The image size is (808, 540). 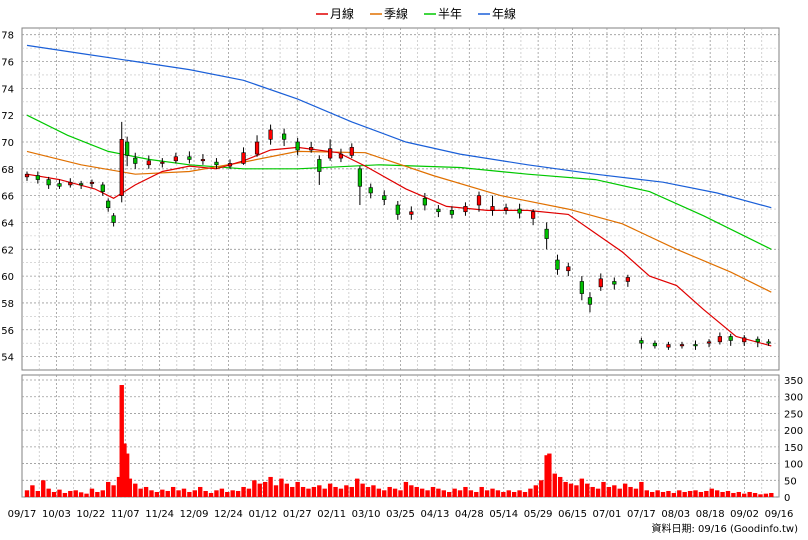 What do you see at coordinates (675, 514) in the screenshot?
I see `x-tick-label: 08/03` at bounding box center [675, 514].